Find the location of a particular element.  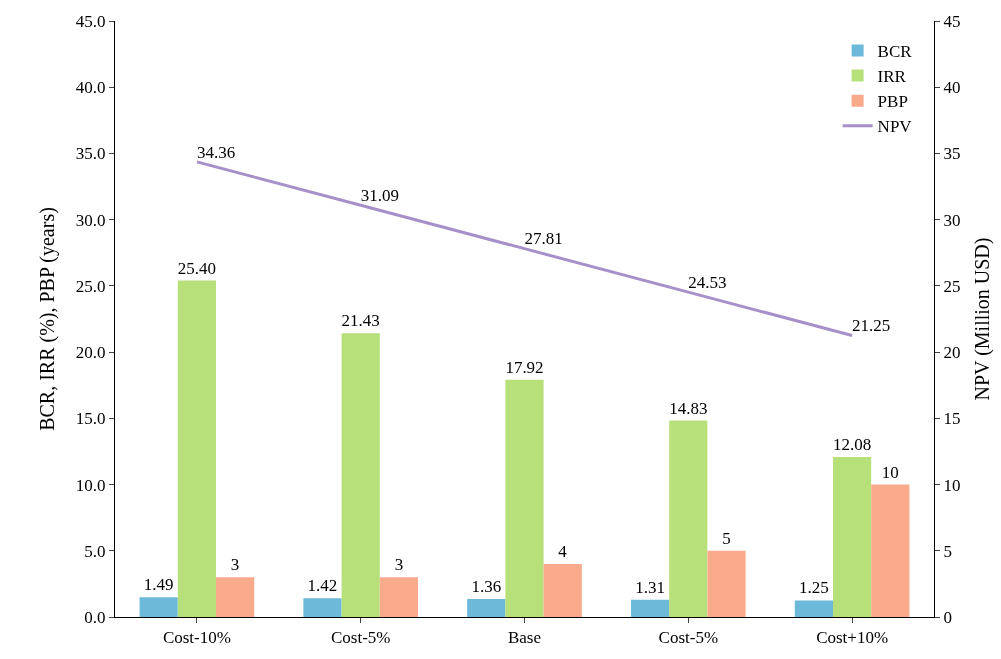

y2-tick-label: 30 is located at coordinates (952, 220).